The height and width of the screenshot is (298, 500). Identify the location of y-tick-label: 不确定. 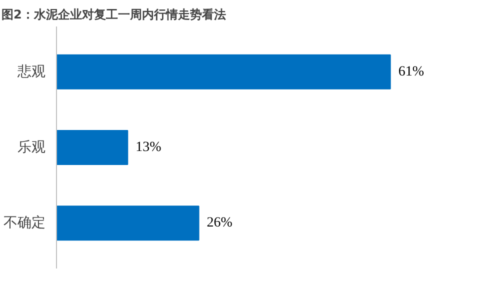
(25, 223).